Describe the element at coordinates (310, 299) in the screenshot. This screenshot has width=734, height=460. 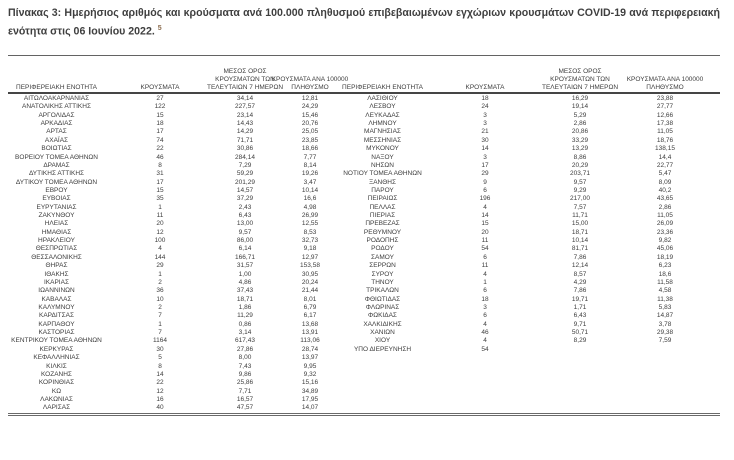
I see `per100k-cell-left: 8,01` at that location.